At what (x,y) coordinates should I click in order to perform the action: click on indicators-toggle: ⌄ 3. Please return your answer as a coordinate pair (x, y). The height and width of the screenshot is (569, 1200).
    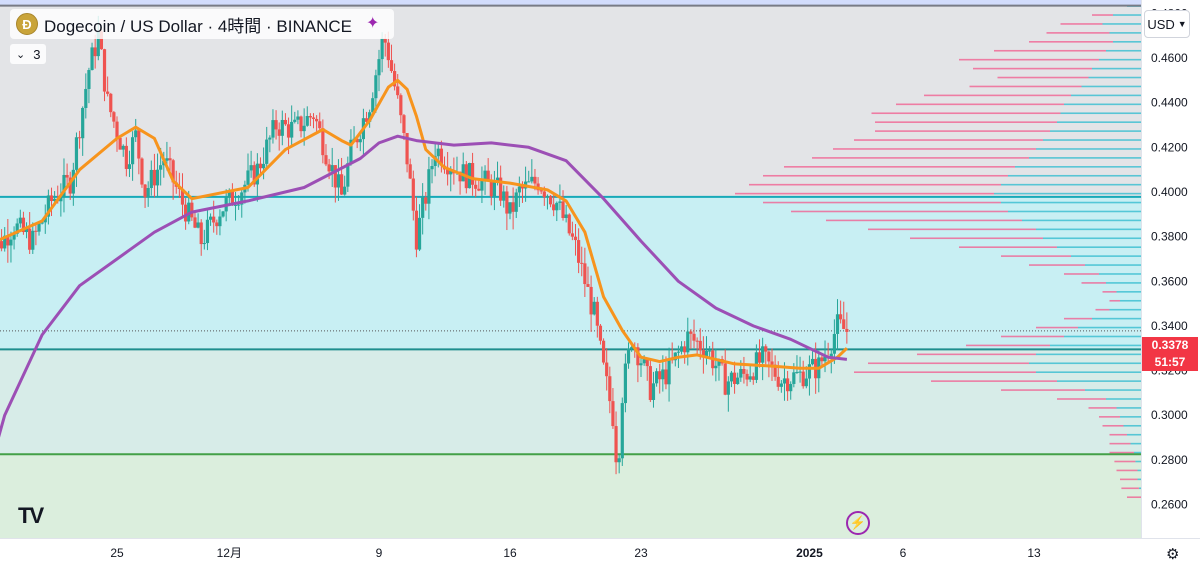
    Looking at the image, I should click on (28, 54).